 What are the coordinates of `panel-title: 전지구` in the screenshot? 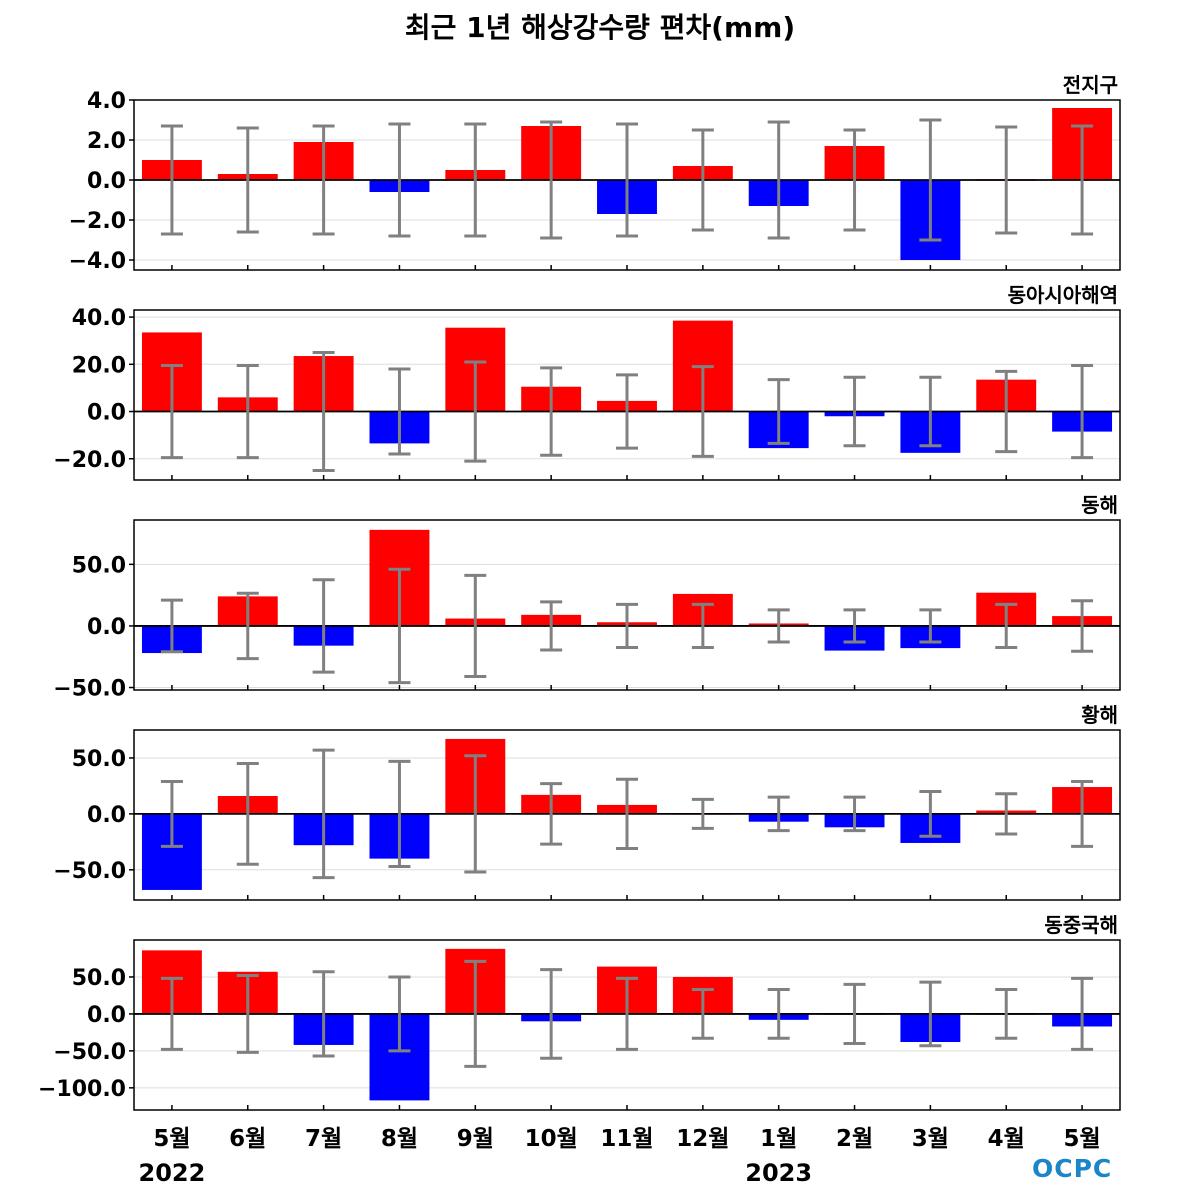 It's located at (1090, 85).